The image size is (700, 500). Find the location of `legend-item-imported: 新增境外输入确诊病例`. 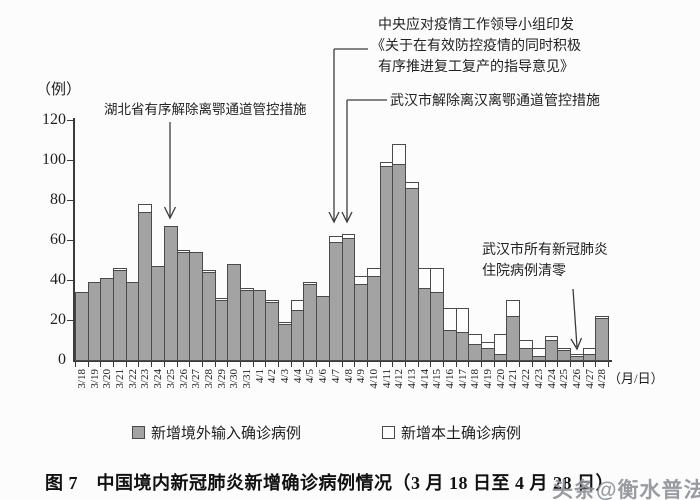

legend-item-imported: 新增境外输入确诊病例 is located at coordinates (216, 432).